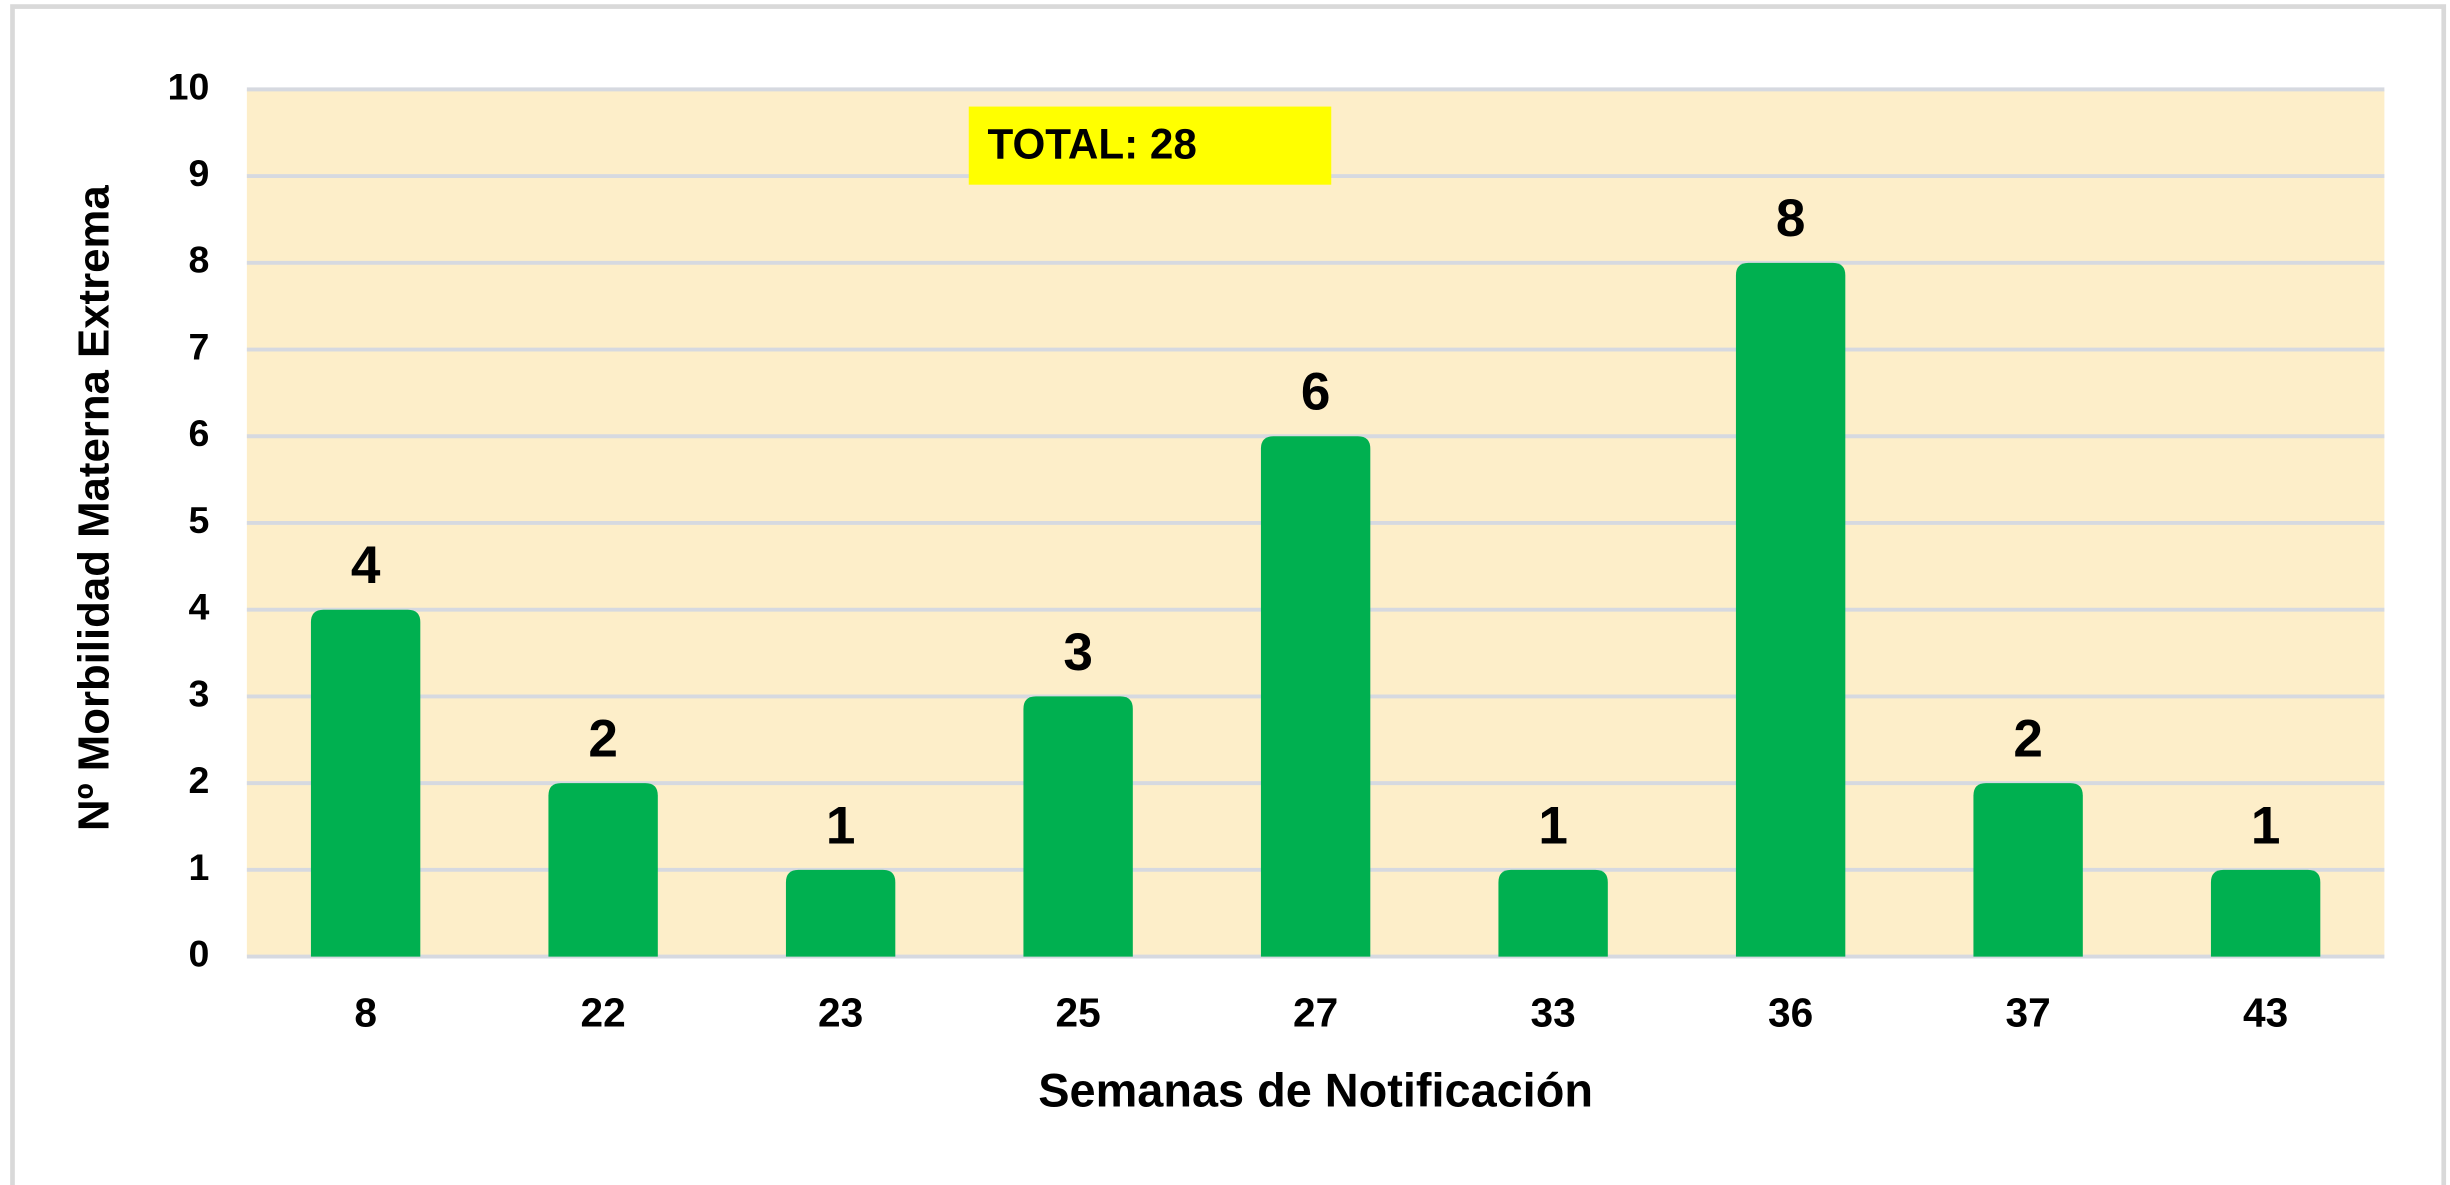  Describe the element at coordinates (199, 953) in the screenshot. I see `y-tick-label: 0` at that location.